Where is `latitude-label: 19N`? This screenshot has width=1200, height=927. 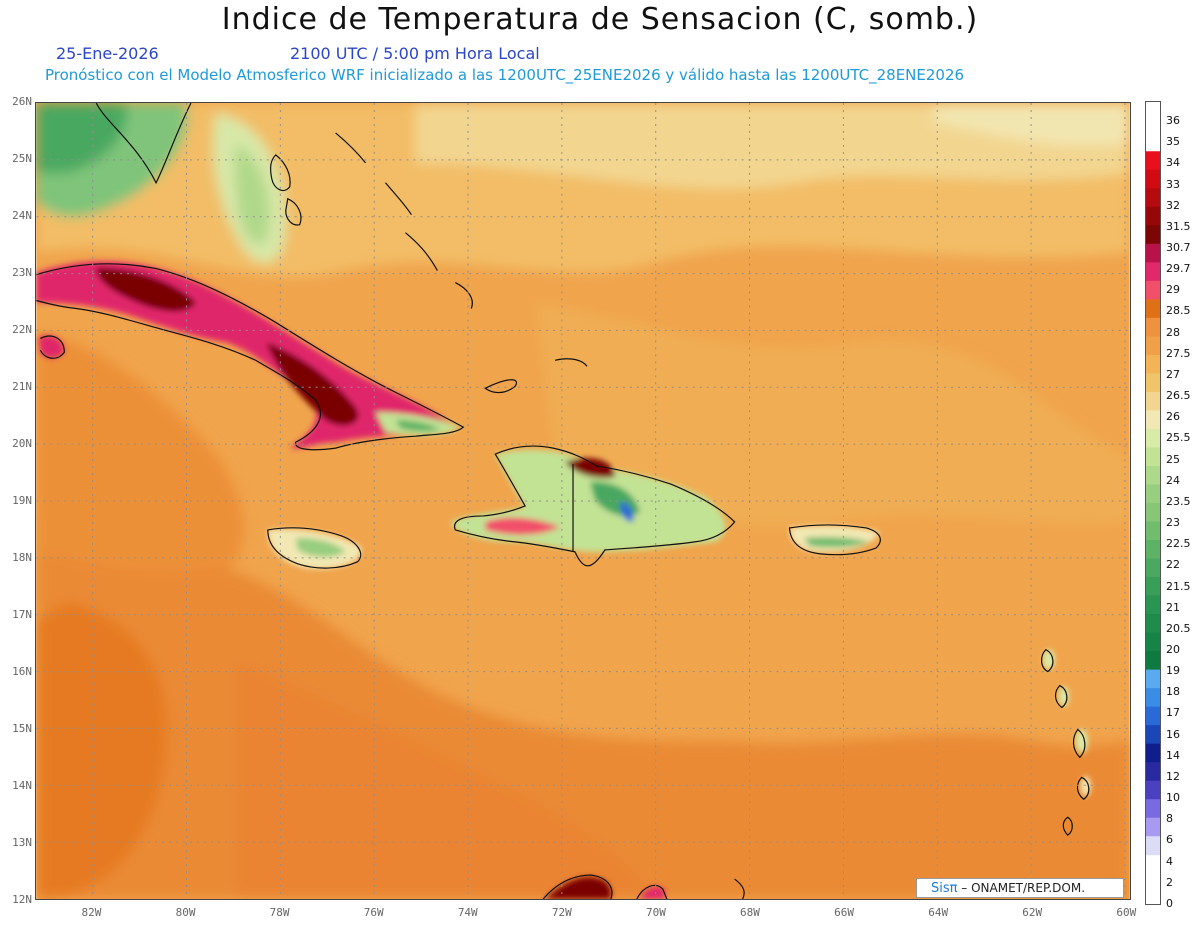
latitude-label: 19N is located at coordinates (22, 500).